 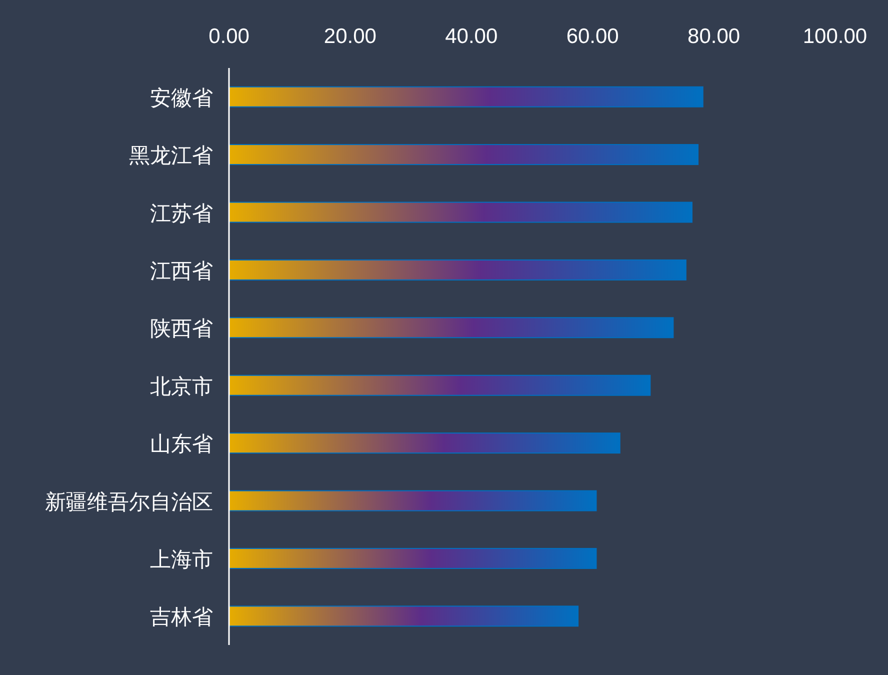 I want to click on x-tick-label: 80.00, so click(x=714, y=36).